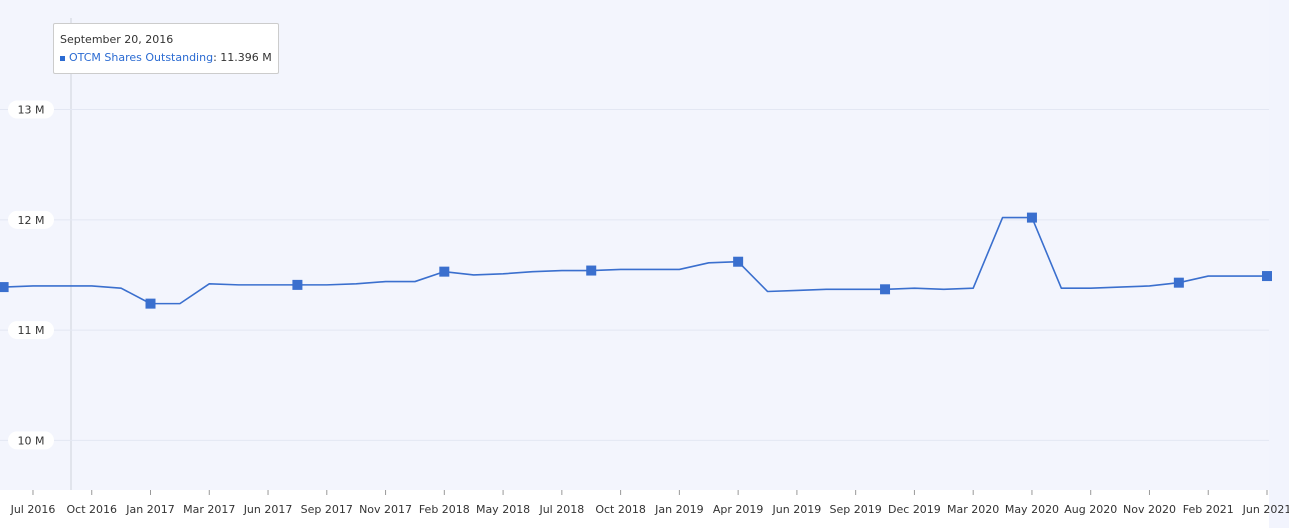 Image resolution: width=1289 pixels, height=528 pixels. I want to click on x-tick-label: Aug 2020, so click(1090, 509).